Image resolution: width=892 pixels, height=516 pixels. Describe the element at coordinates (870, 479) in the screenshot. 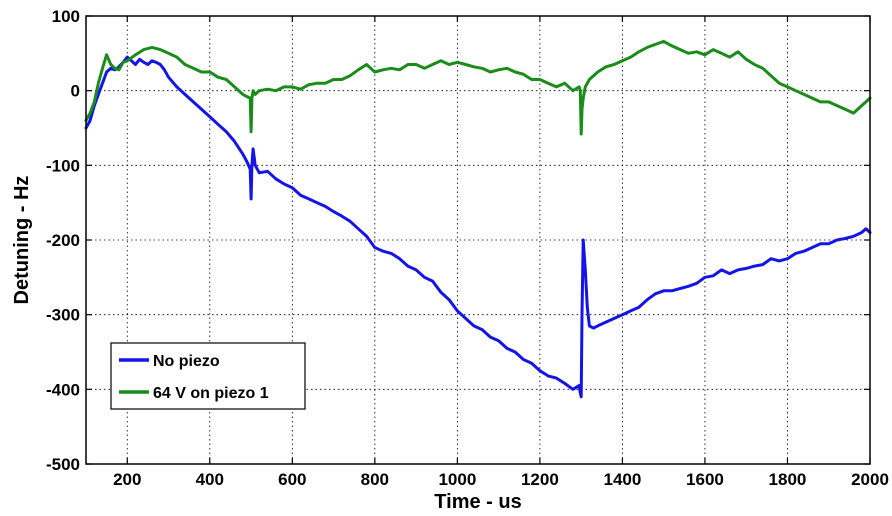

I see `x-tick-label: 2000` at that location.